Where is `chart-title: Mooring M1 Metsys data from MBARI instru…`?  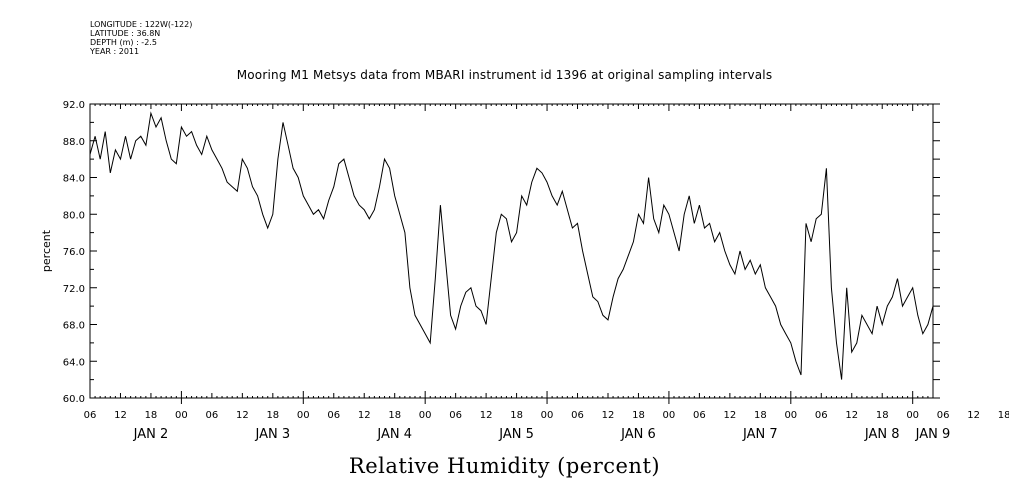 chart-title: Mooring M1 Metsys data from MBARI instru… is located at coordinates (504, 75).